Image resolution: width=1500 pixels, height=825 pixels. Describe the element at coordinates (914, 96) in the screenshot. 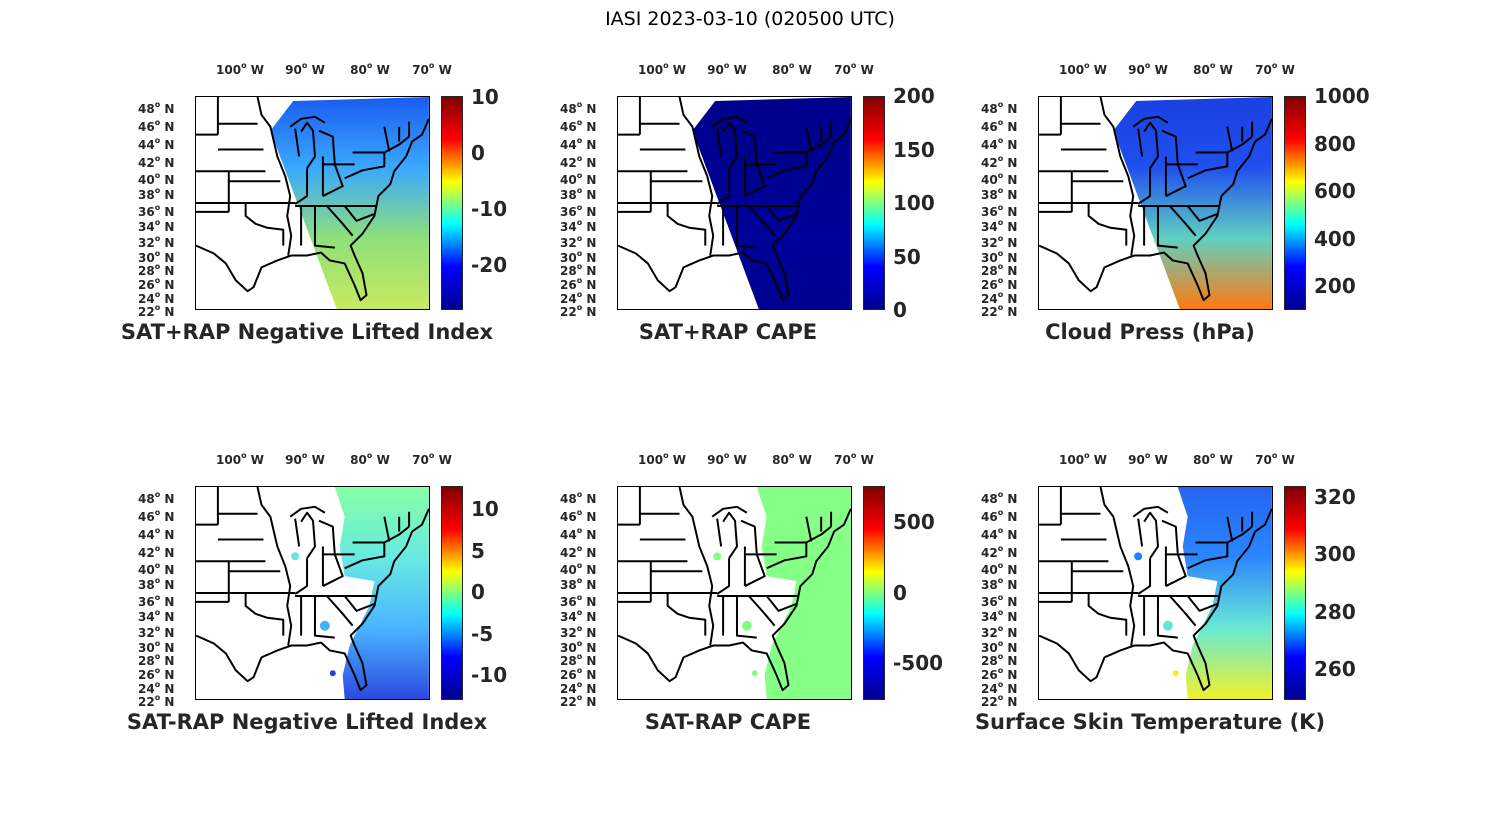

I see `colorbar-tick-label: 200` at that location.